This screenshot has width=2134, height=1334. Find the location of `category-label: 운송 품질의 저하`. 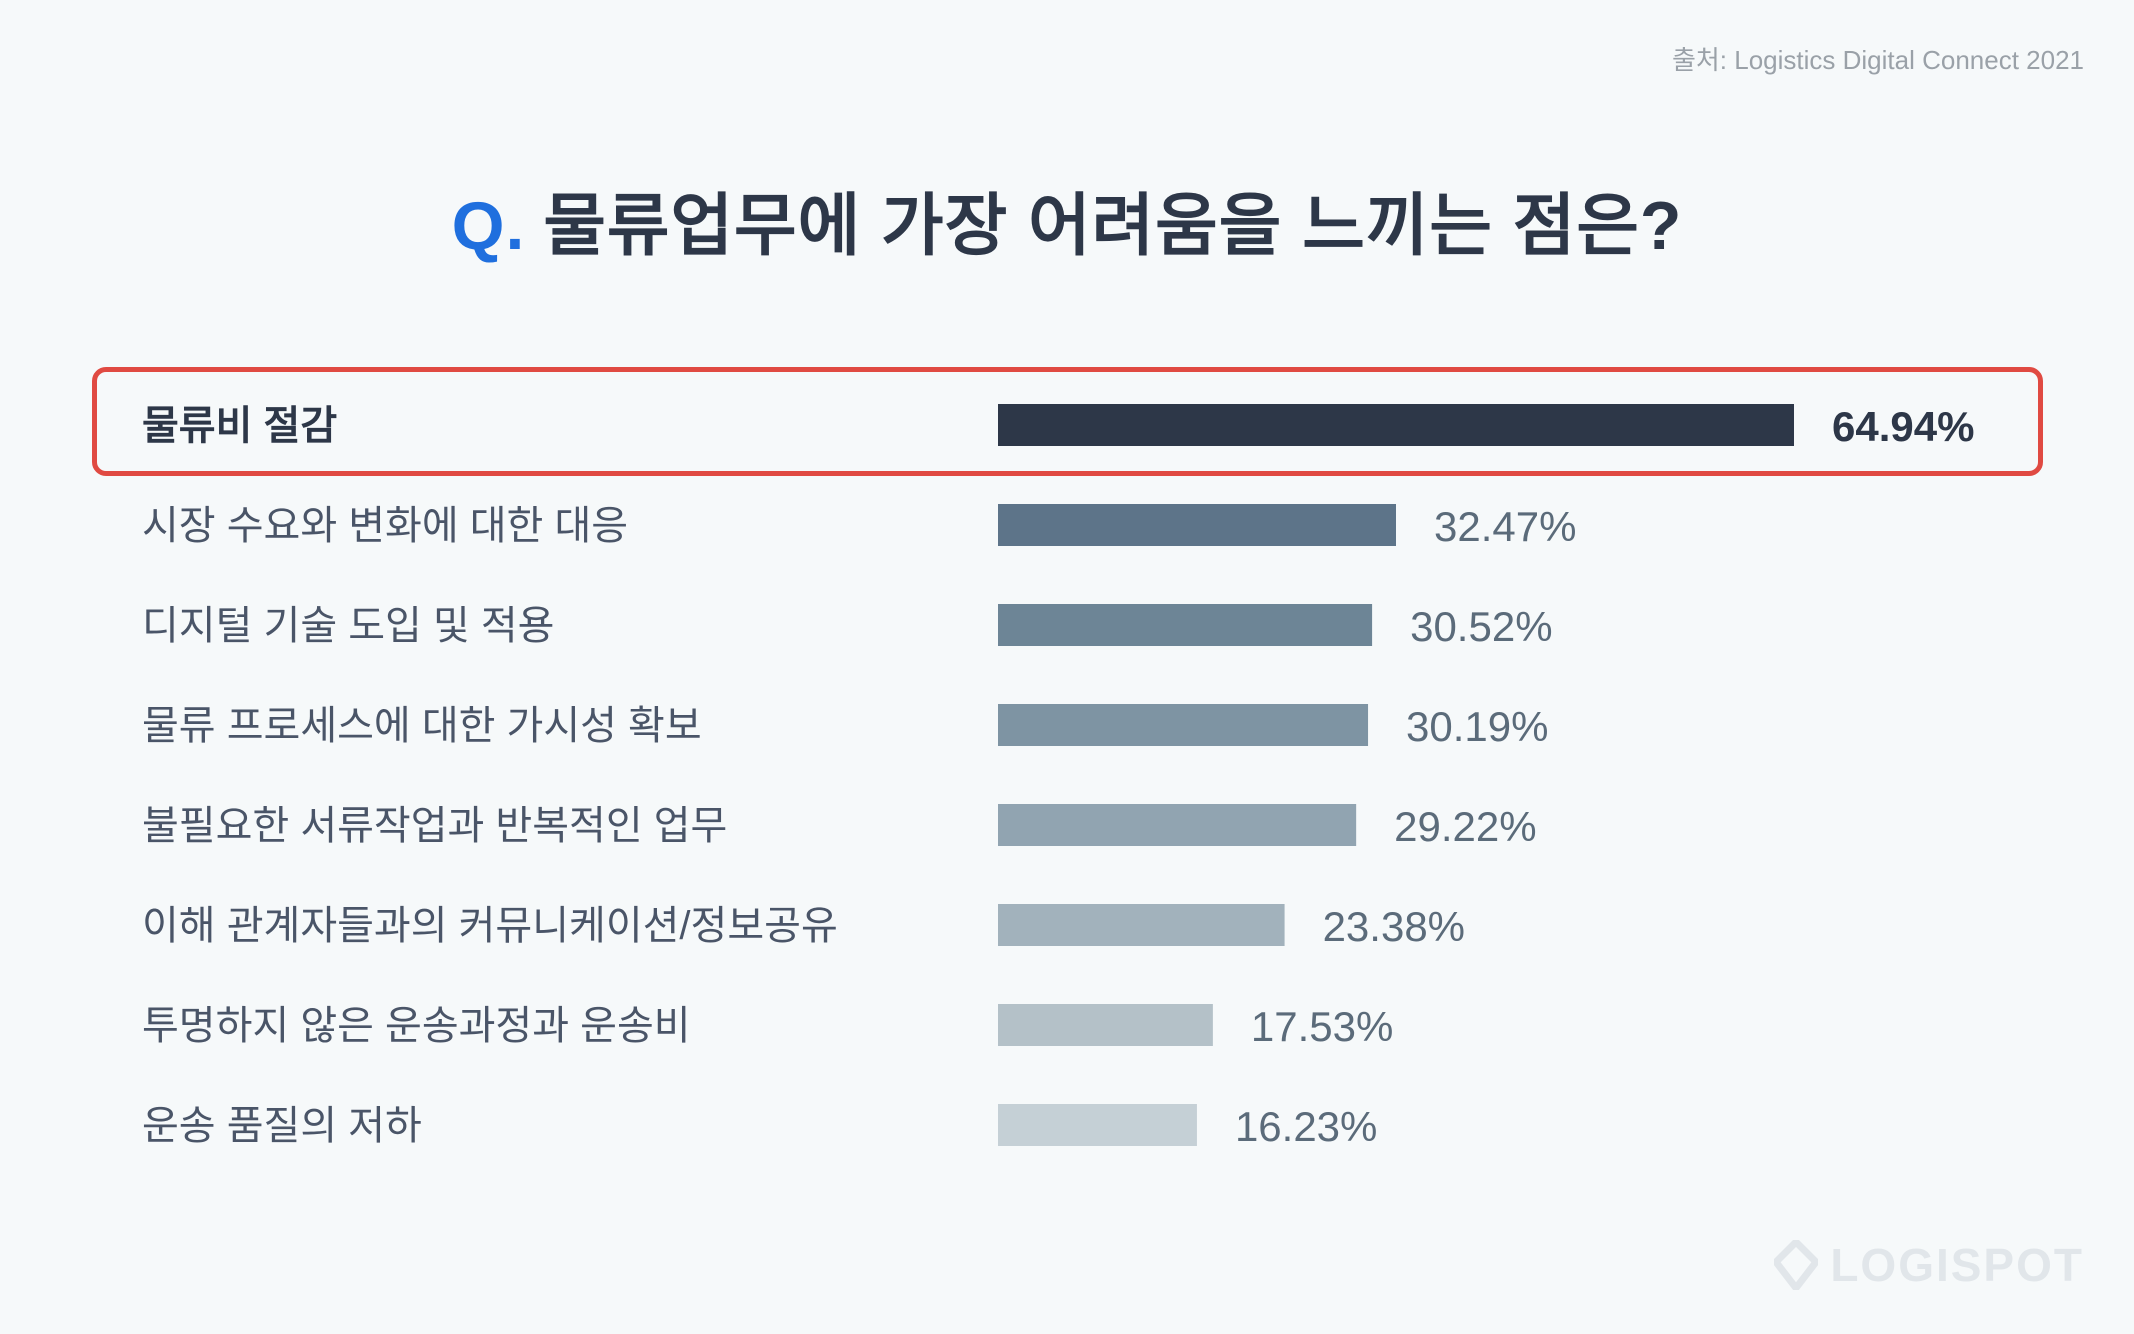

category-label: 운송 품질의 저하 is located at coordinates (282, 1126).